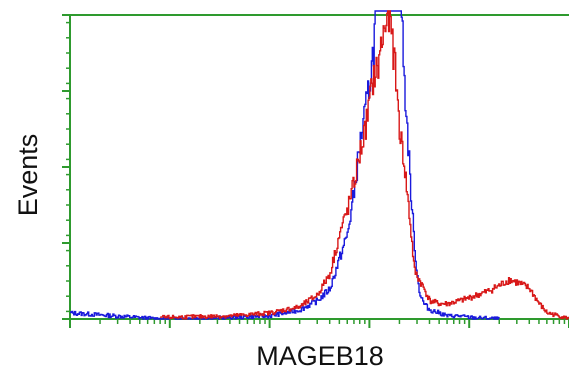 This screenshot has height=375, width=569. What do you see at coordinates (28, 175) in the screenshot?
I see `y-axis-title: Events` at bounding box center [28, 175].